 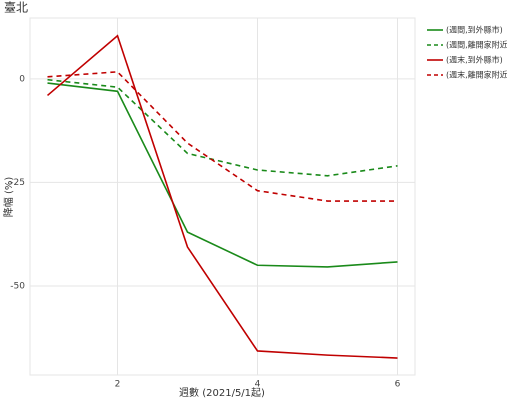 I want to click on x-tick-label: 4, so click(x=258, y=385).